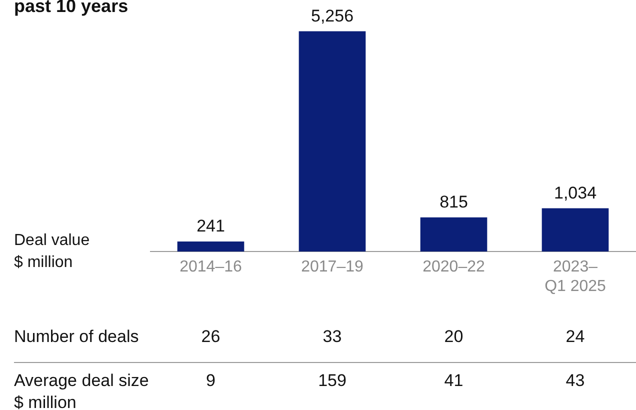 The image size is (636, 410). Describe the element at coordinates (454, 381) in the screenshot. I see `text: 41` at that location.